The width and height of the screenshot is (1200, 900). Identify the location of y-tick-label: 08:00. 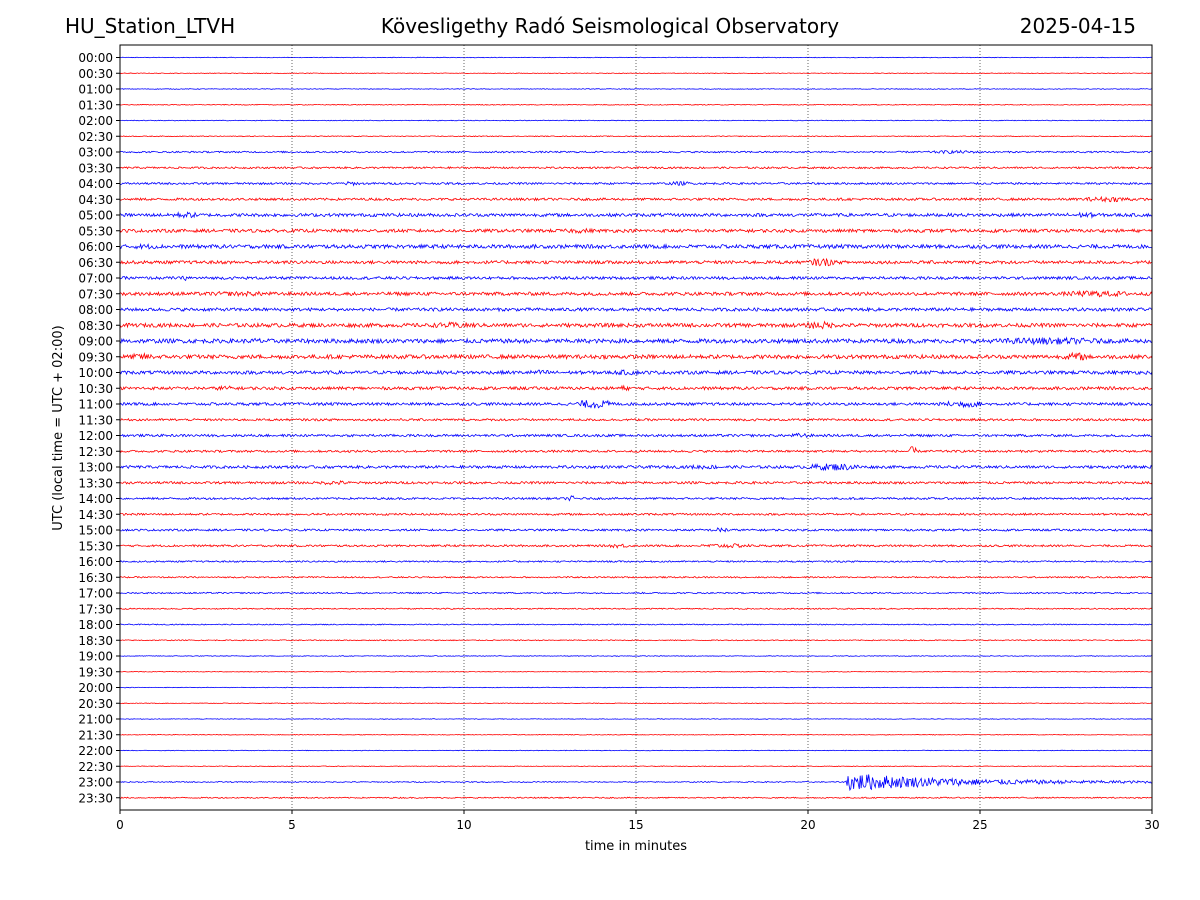
(95, 310).